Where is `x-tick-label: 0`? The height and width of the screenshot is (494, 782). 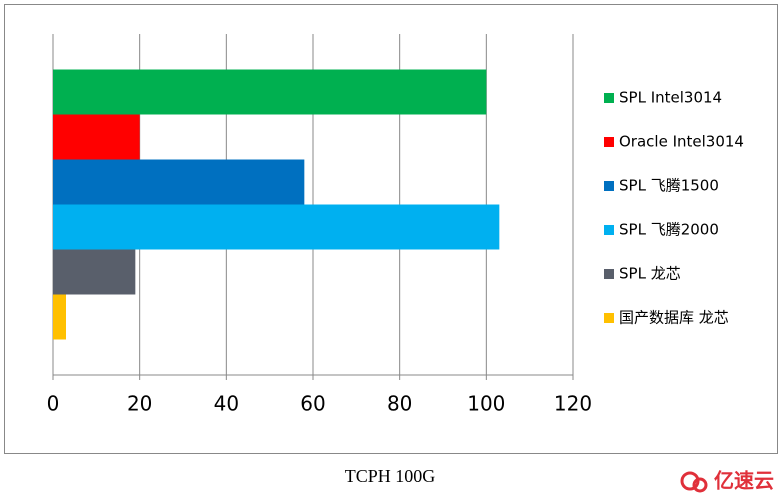 x-tick-label: 0 is located at coordinates (53, 404).